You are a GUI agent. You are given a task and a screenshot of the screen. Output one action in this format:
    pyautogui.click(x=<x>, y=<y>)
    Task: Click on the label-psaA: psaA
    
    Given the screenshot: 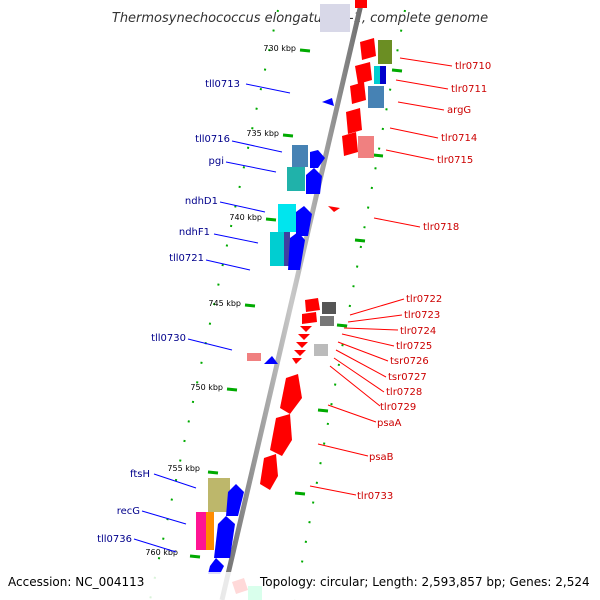 What is the action you would take?
    pyautogui.click(x=389, y=423)
    